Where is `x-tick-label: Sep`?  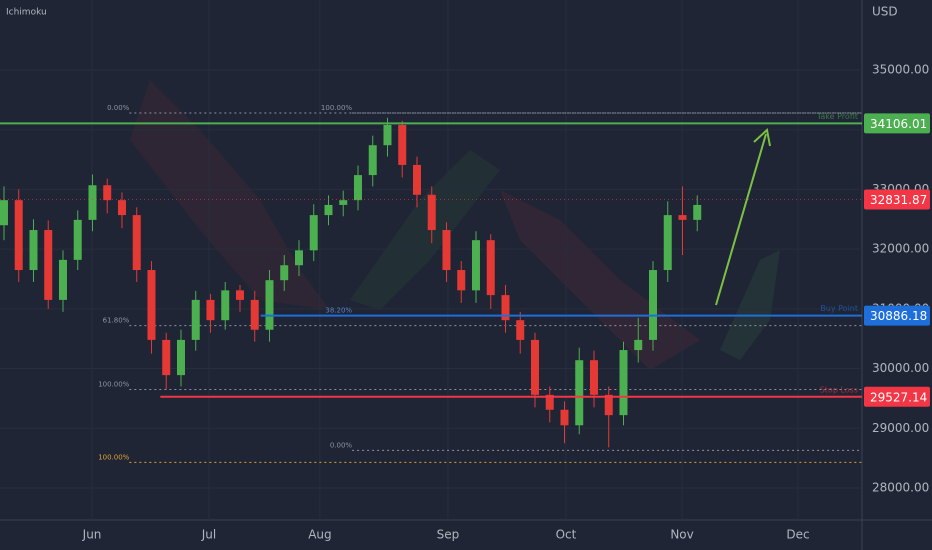 x-tick-label: Sep is located at coordinates (448, 535).